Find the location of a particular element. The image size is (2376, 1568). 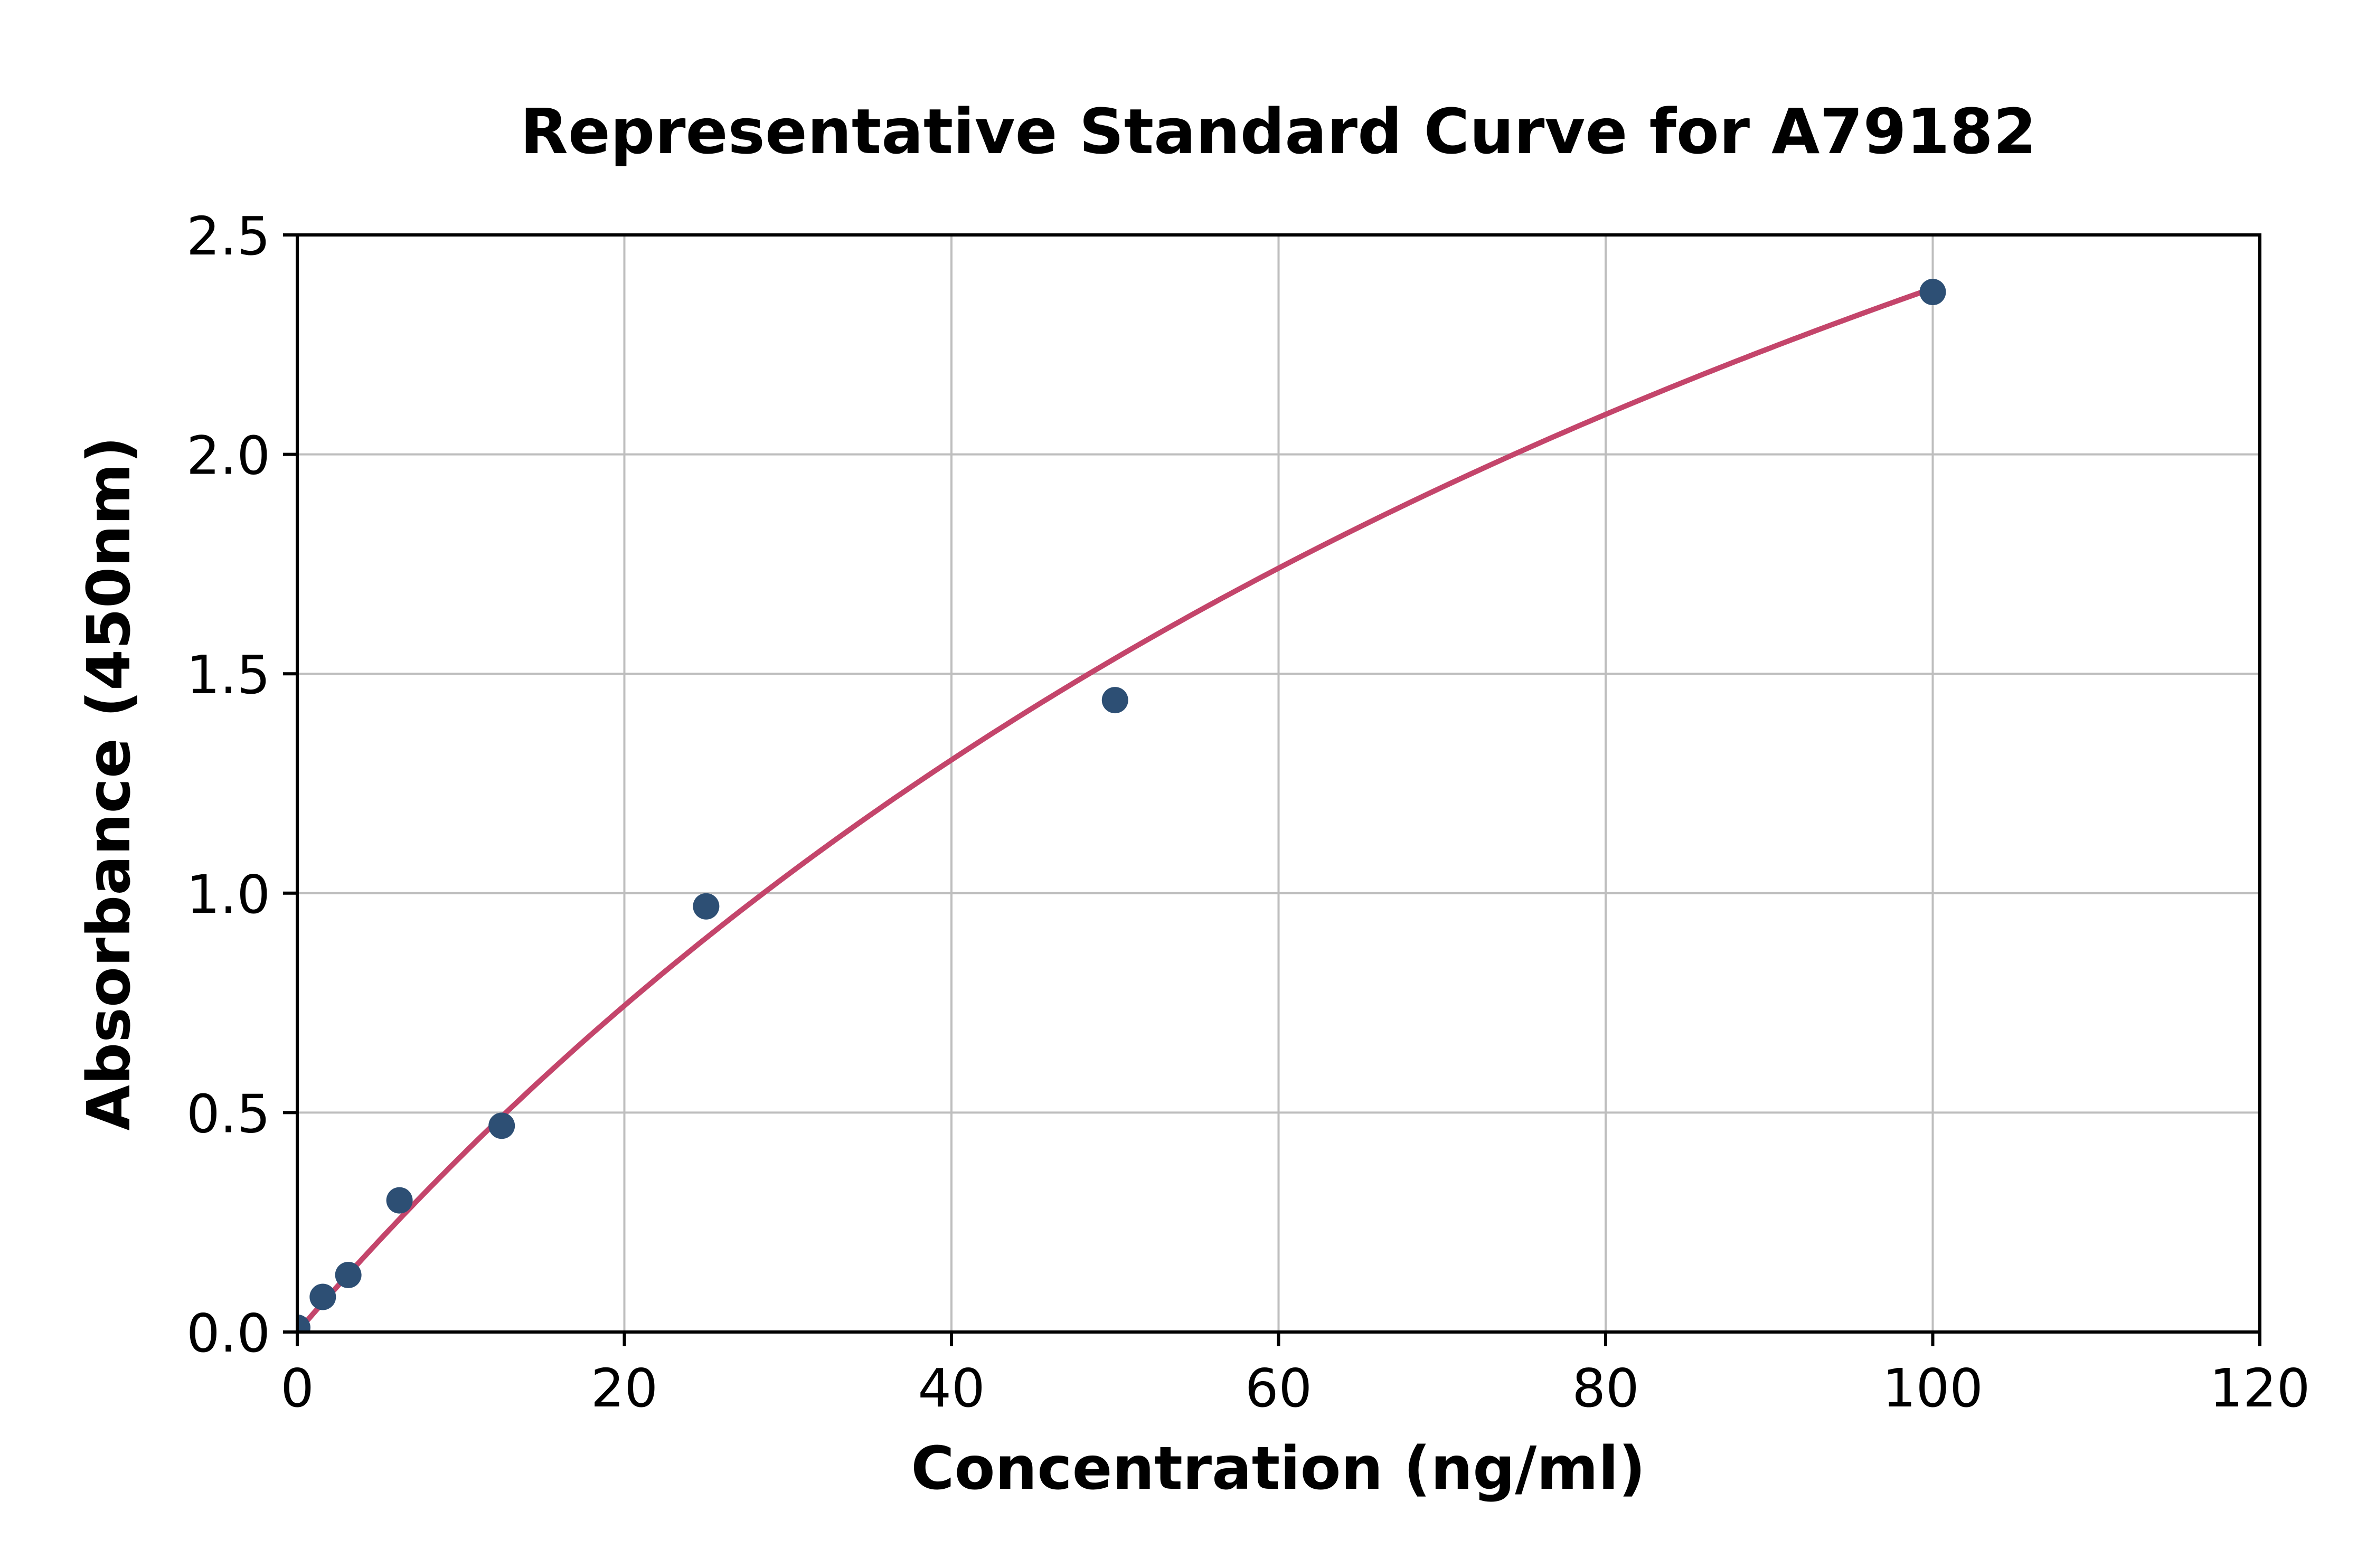

y-tick-label-2.5: 2.5 is located at coordinates (228, 236).